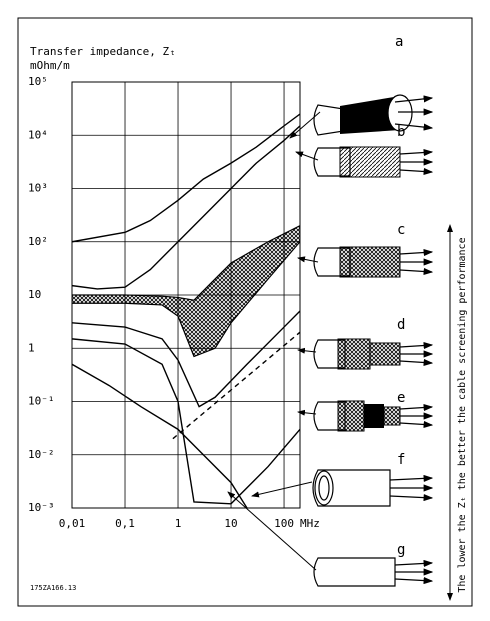  I want to click on band, so click(186, 291).